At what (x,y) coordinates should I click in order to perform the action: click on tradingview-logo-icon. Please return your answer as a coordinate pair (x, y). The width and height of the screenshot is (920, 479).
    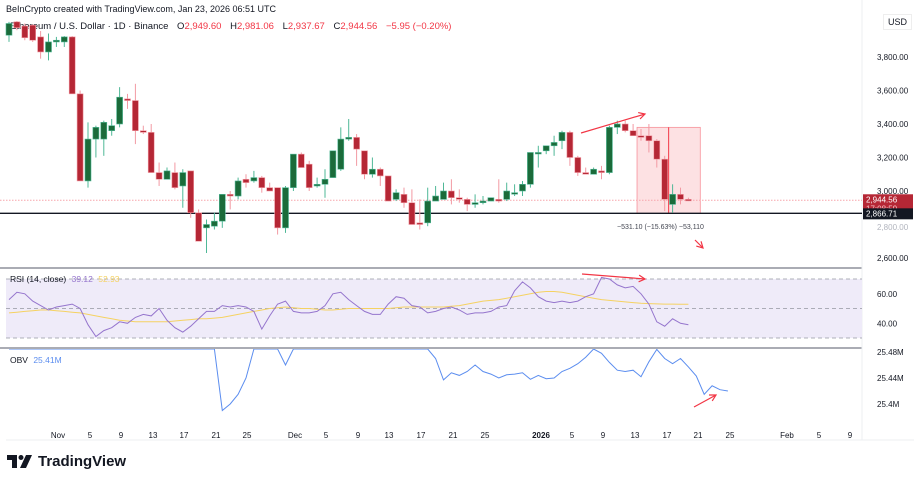
    Looking at the image, I should click on (19, 461).